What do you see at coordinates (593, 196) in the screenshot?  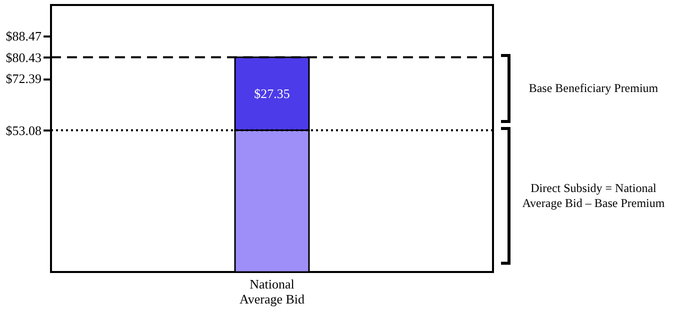 I see `text: Direct Subsidy = National Average Bid – Base Premium` at bounding box center [593, 196].